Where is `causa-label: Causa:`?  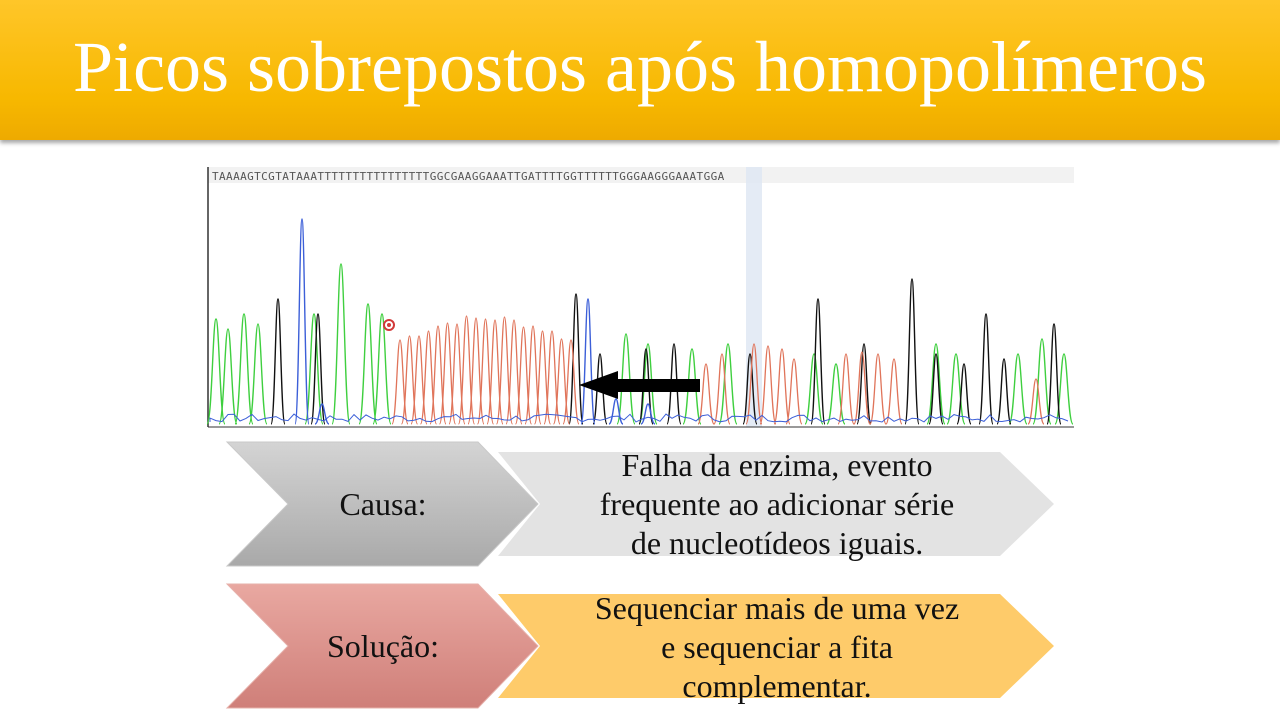
causa-label: Causa: is located at coordinates (383, 504).